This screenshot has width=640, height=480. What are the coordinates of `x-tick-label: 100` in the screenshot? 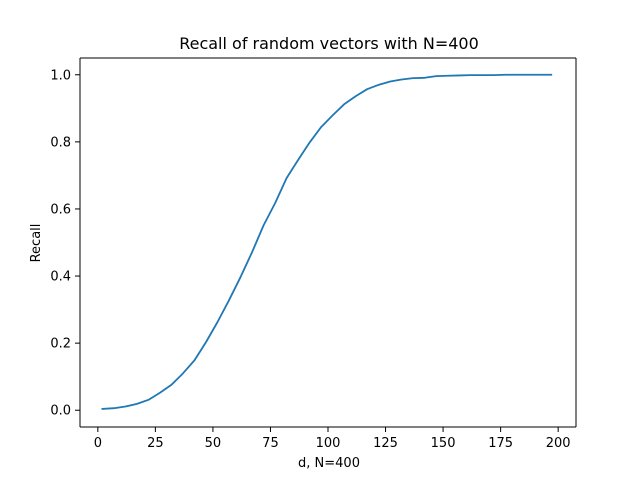 It's located at (328, 443).